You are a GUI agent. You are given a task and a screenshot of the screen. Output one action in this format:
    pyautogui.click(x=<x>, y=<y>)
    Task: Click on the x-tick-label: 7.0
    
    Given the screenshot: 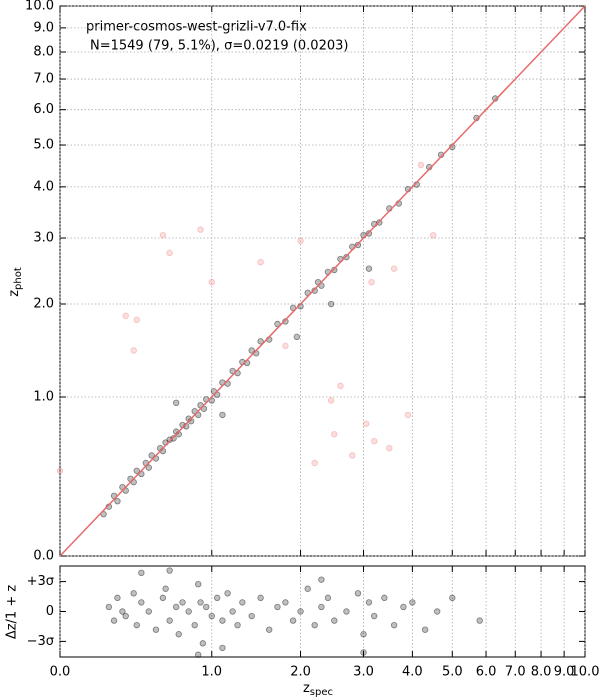 What is the action you would take?
    pyautogui.click(x=515, y=672)
    